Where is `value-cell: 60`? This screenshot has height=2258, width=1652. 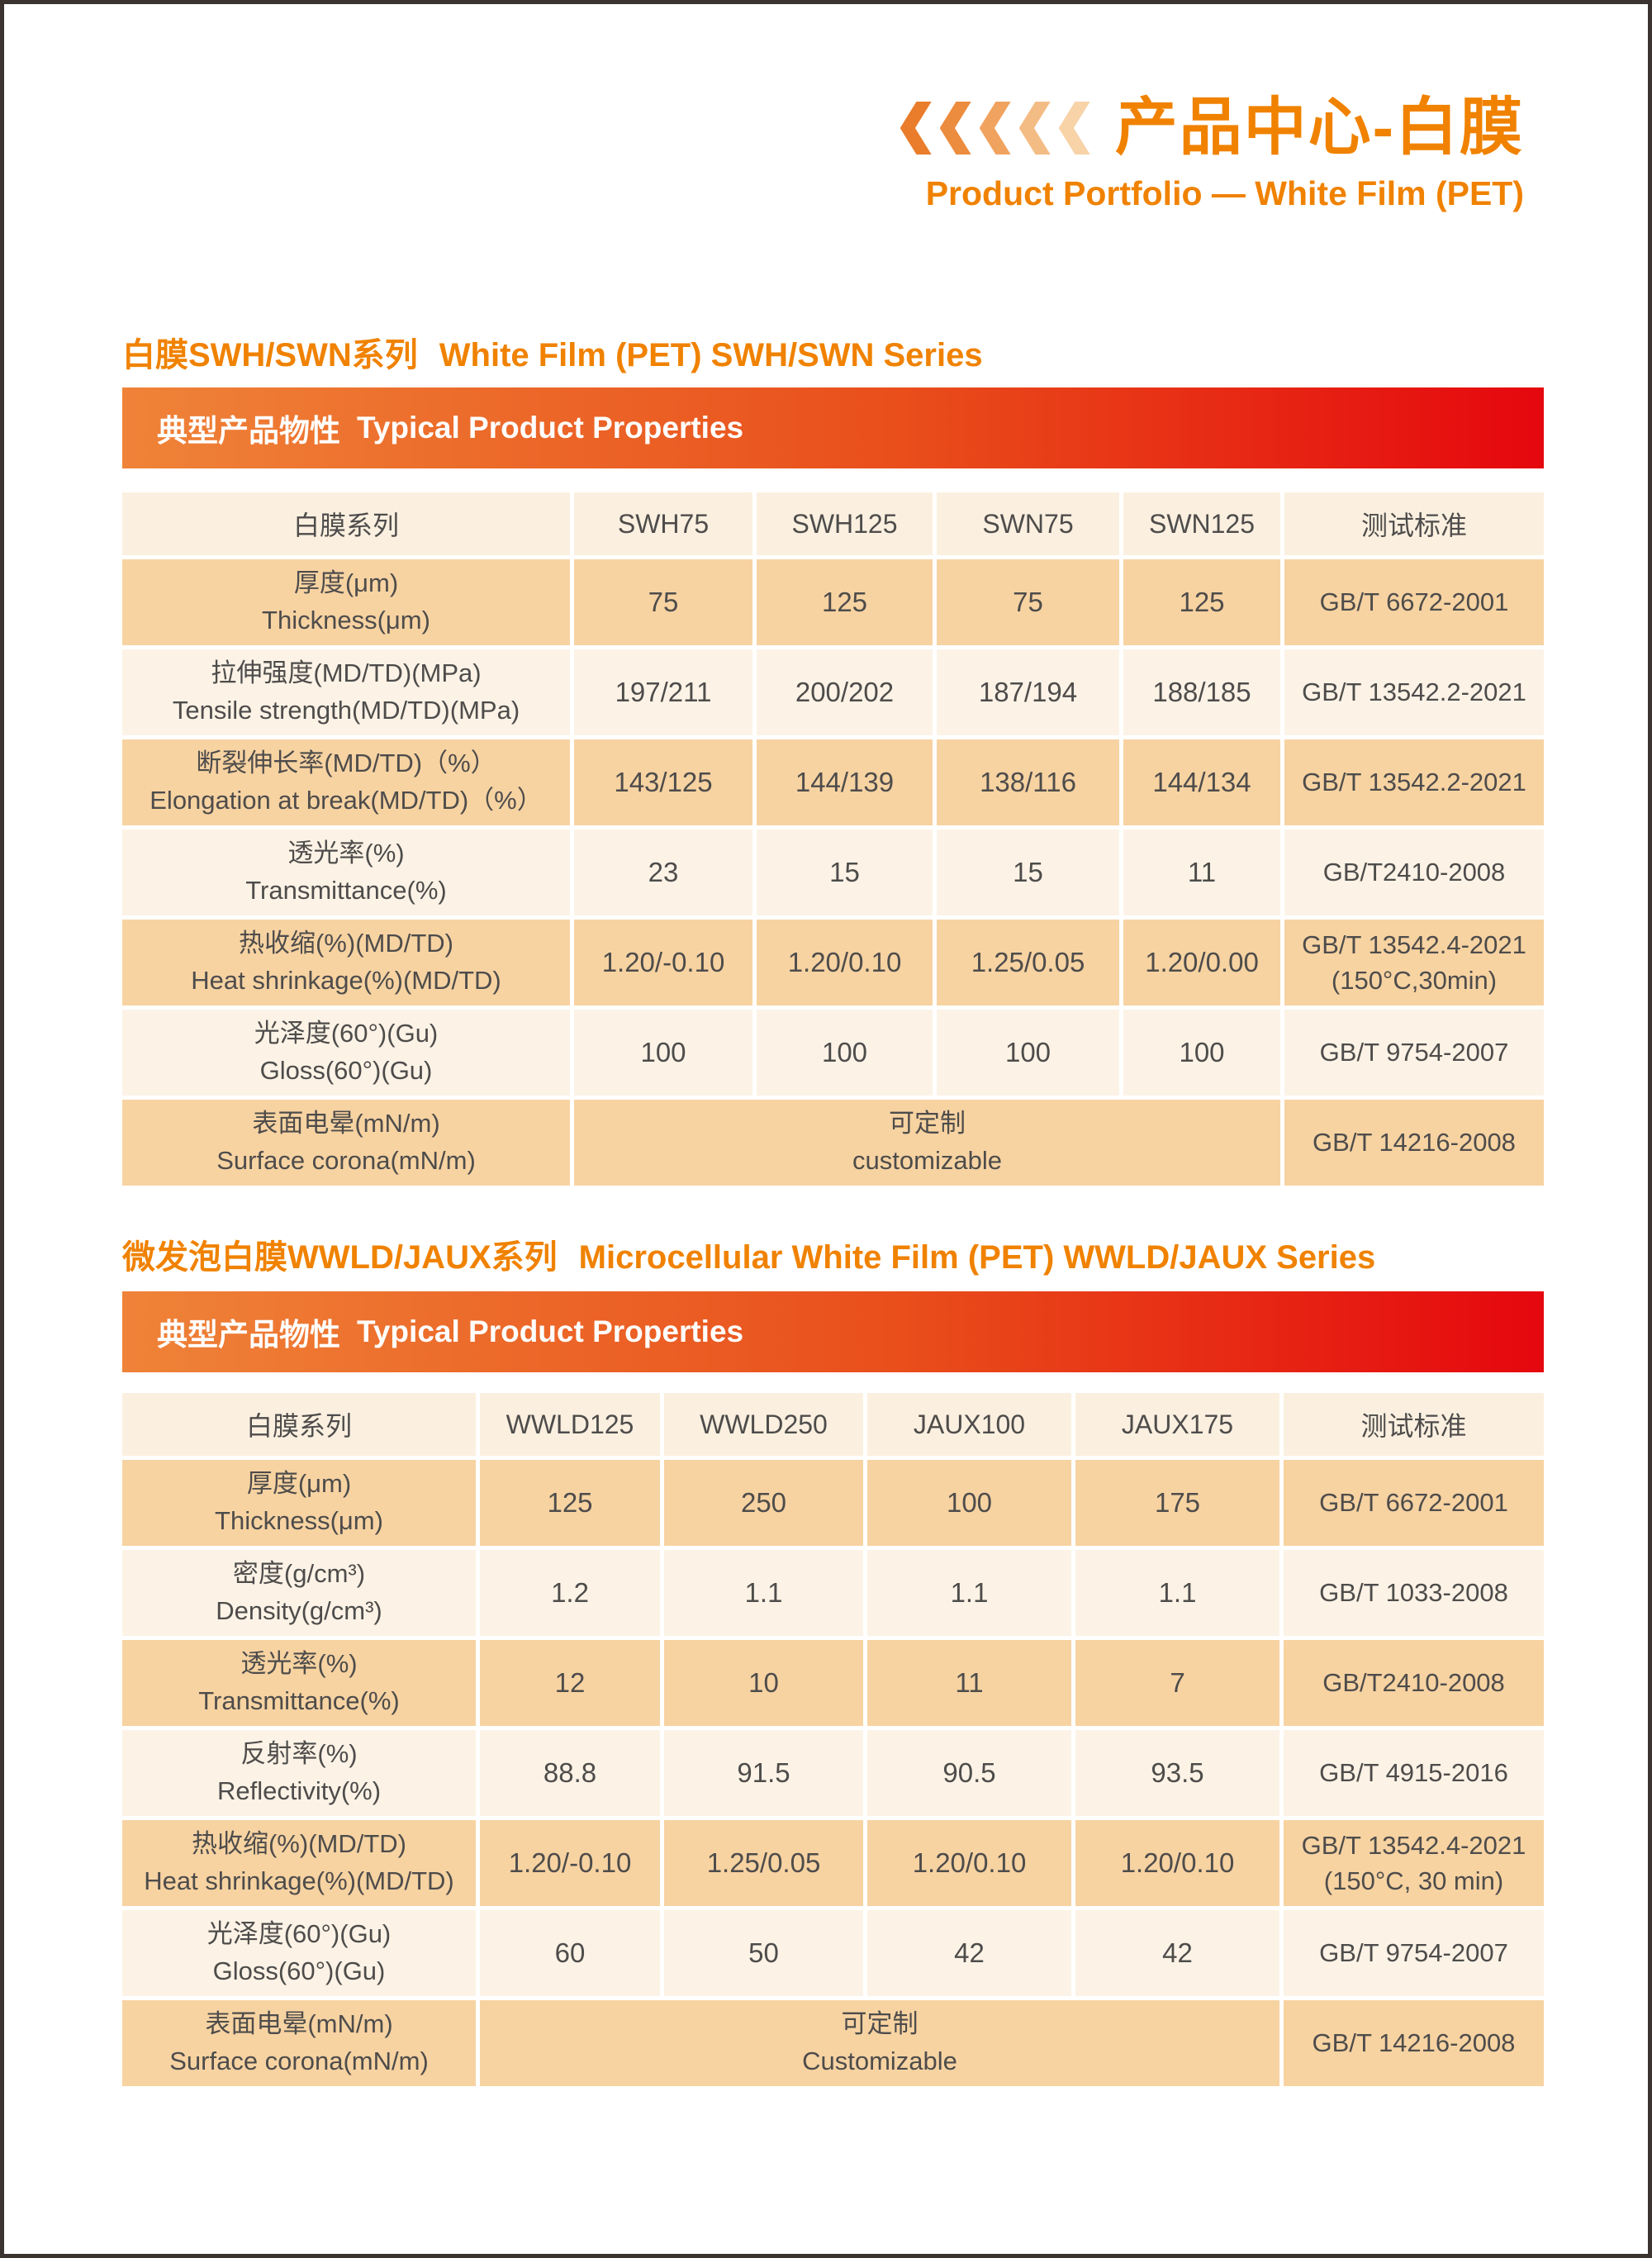
value-cell: 60 is located at coordinates (570, 1953).